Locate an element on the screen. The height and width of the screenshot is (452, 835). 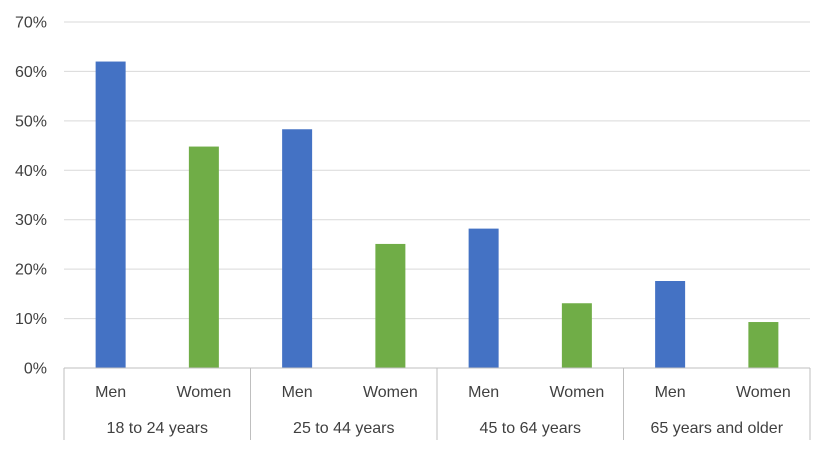
group-label: 65 years and older is located at coordinates (716, 428).